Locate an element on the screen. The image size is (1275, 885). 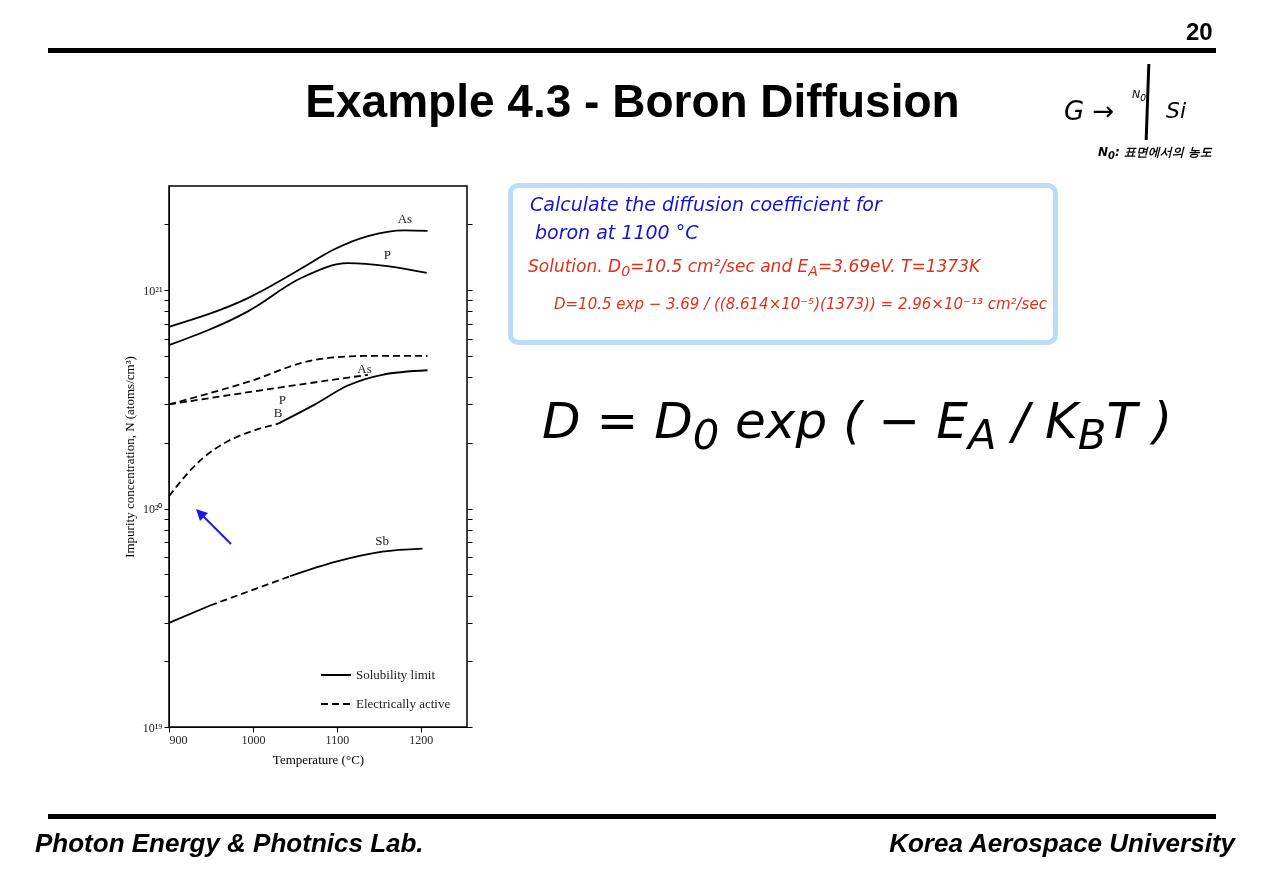
text: N$_{0}$ is located at coordinates (1139, 96).